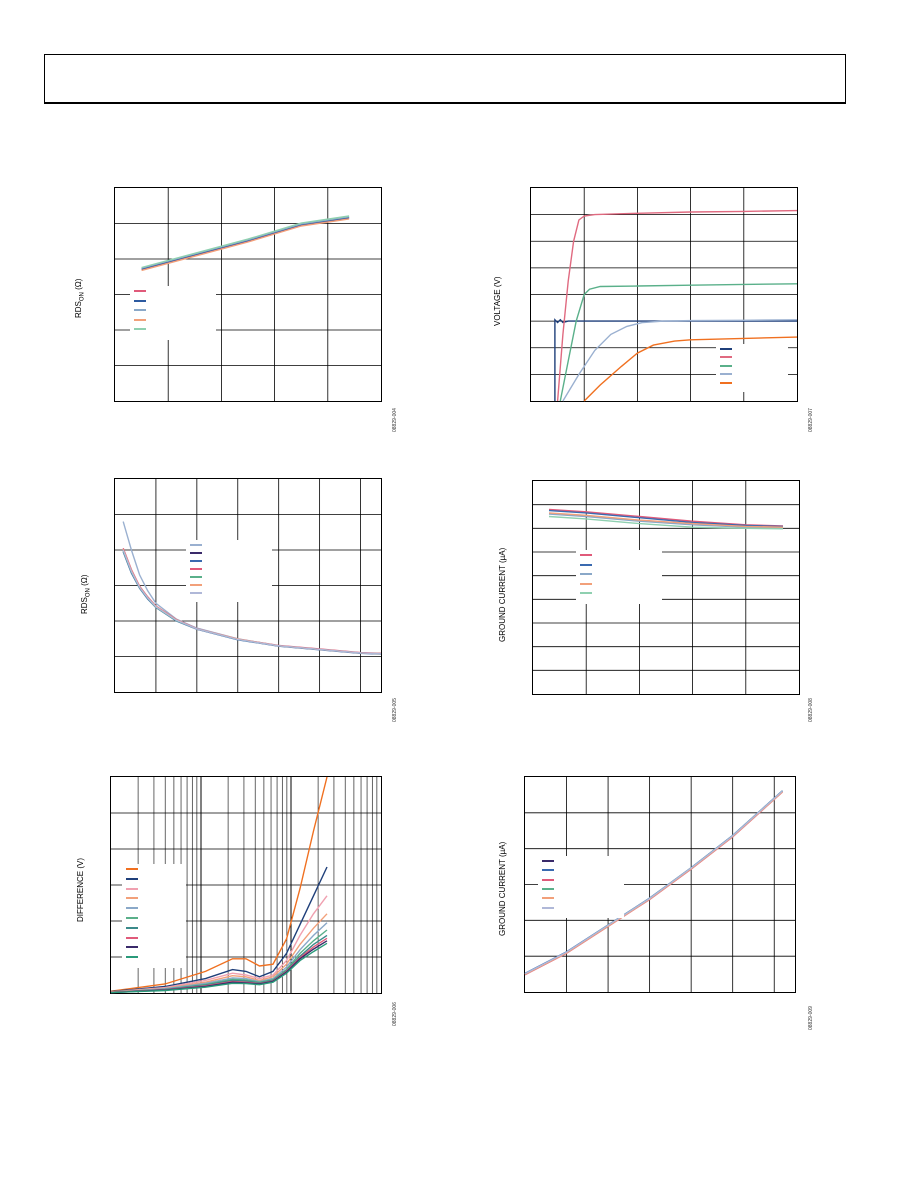  Describe the element at coordinates (811, 710) in the screenshot. I see `figure-id: 08829-008` at that location.